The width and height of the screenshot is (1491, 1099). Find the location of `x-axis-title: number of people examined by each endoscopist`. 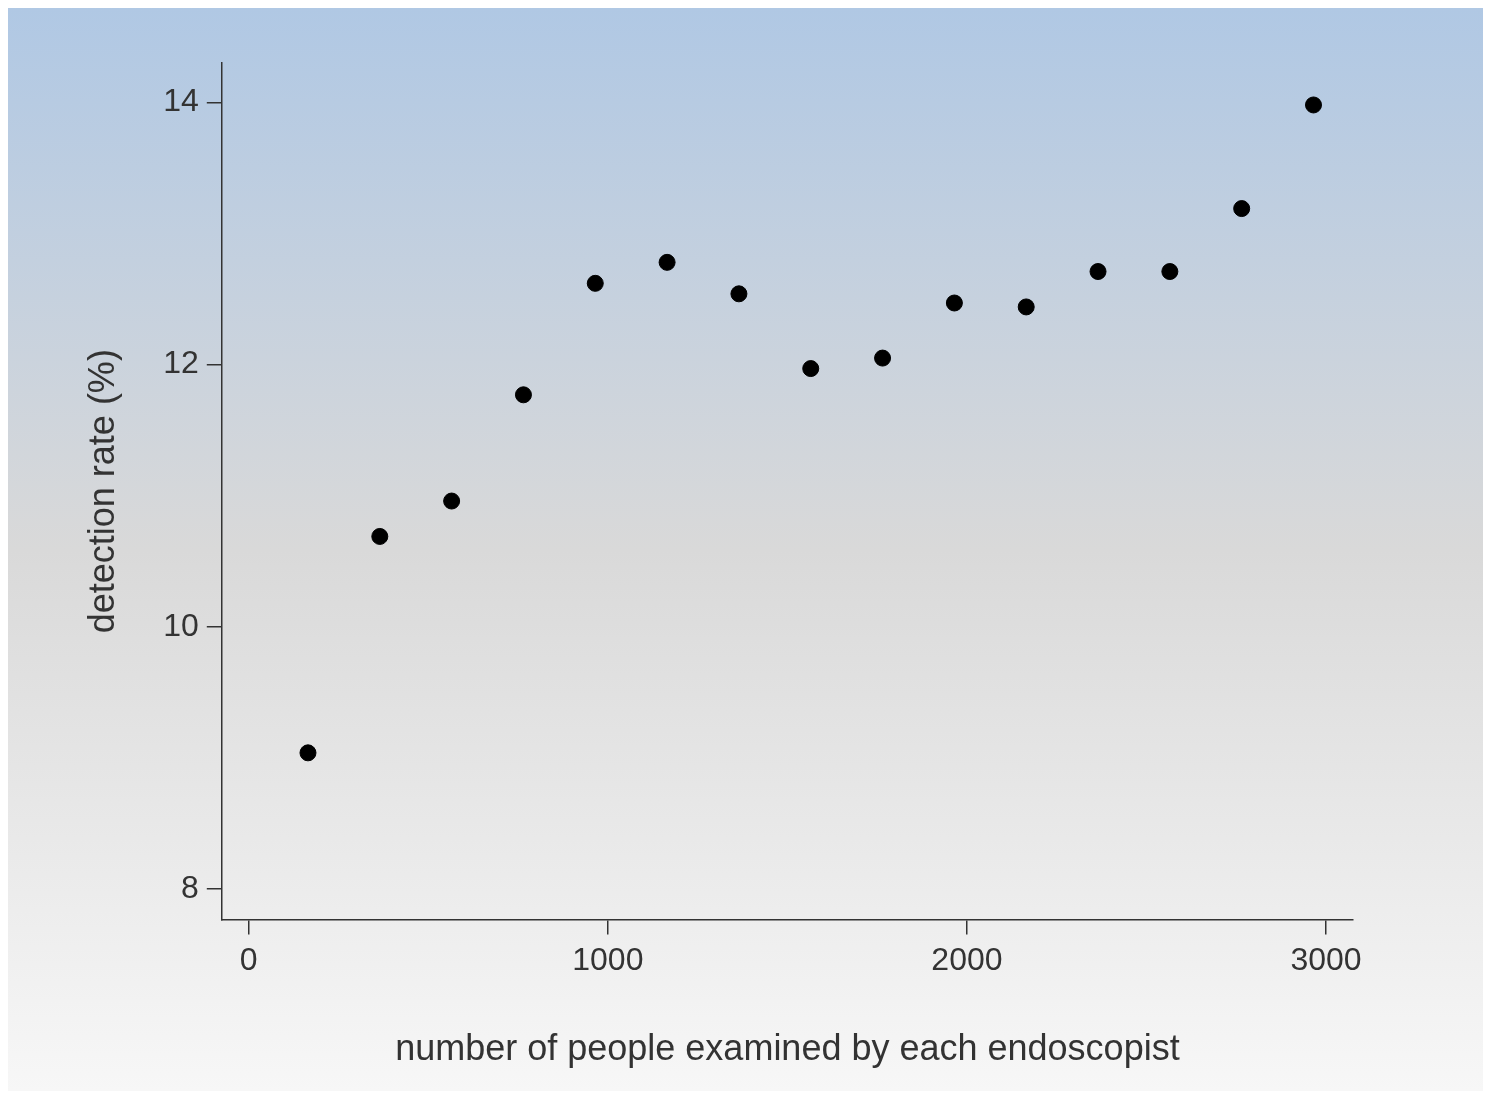

x-axis-title: number of people examined by each endoscopist is located at coordinates (787, 1048).